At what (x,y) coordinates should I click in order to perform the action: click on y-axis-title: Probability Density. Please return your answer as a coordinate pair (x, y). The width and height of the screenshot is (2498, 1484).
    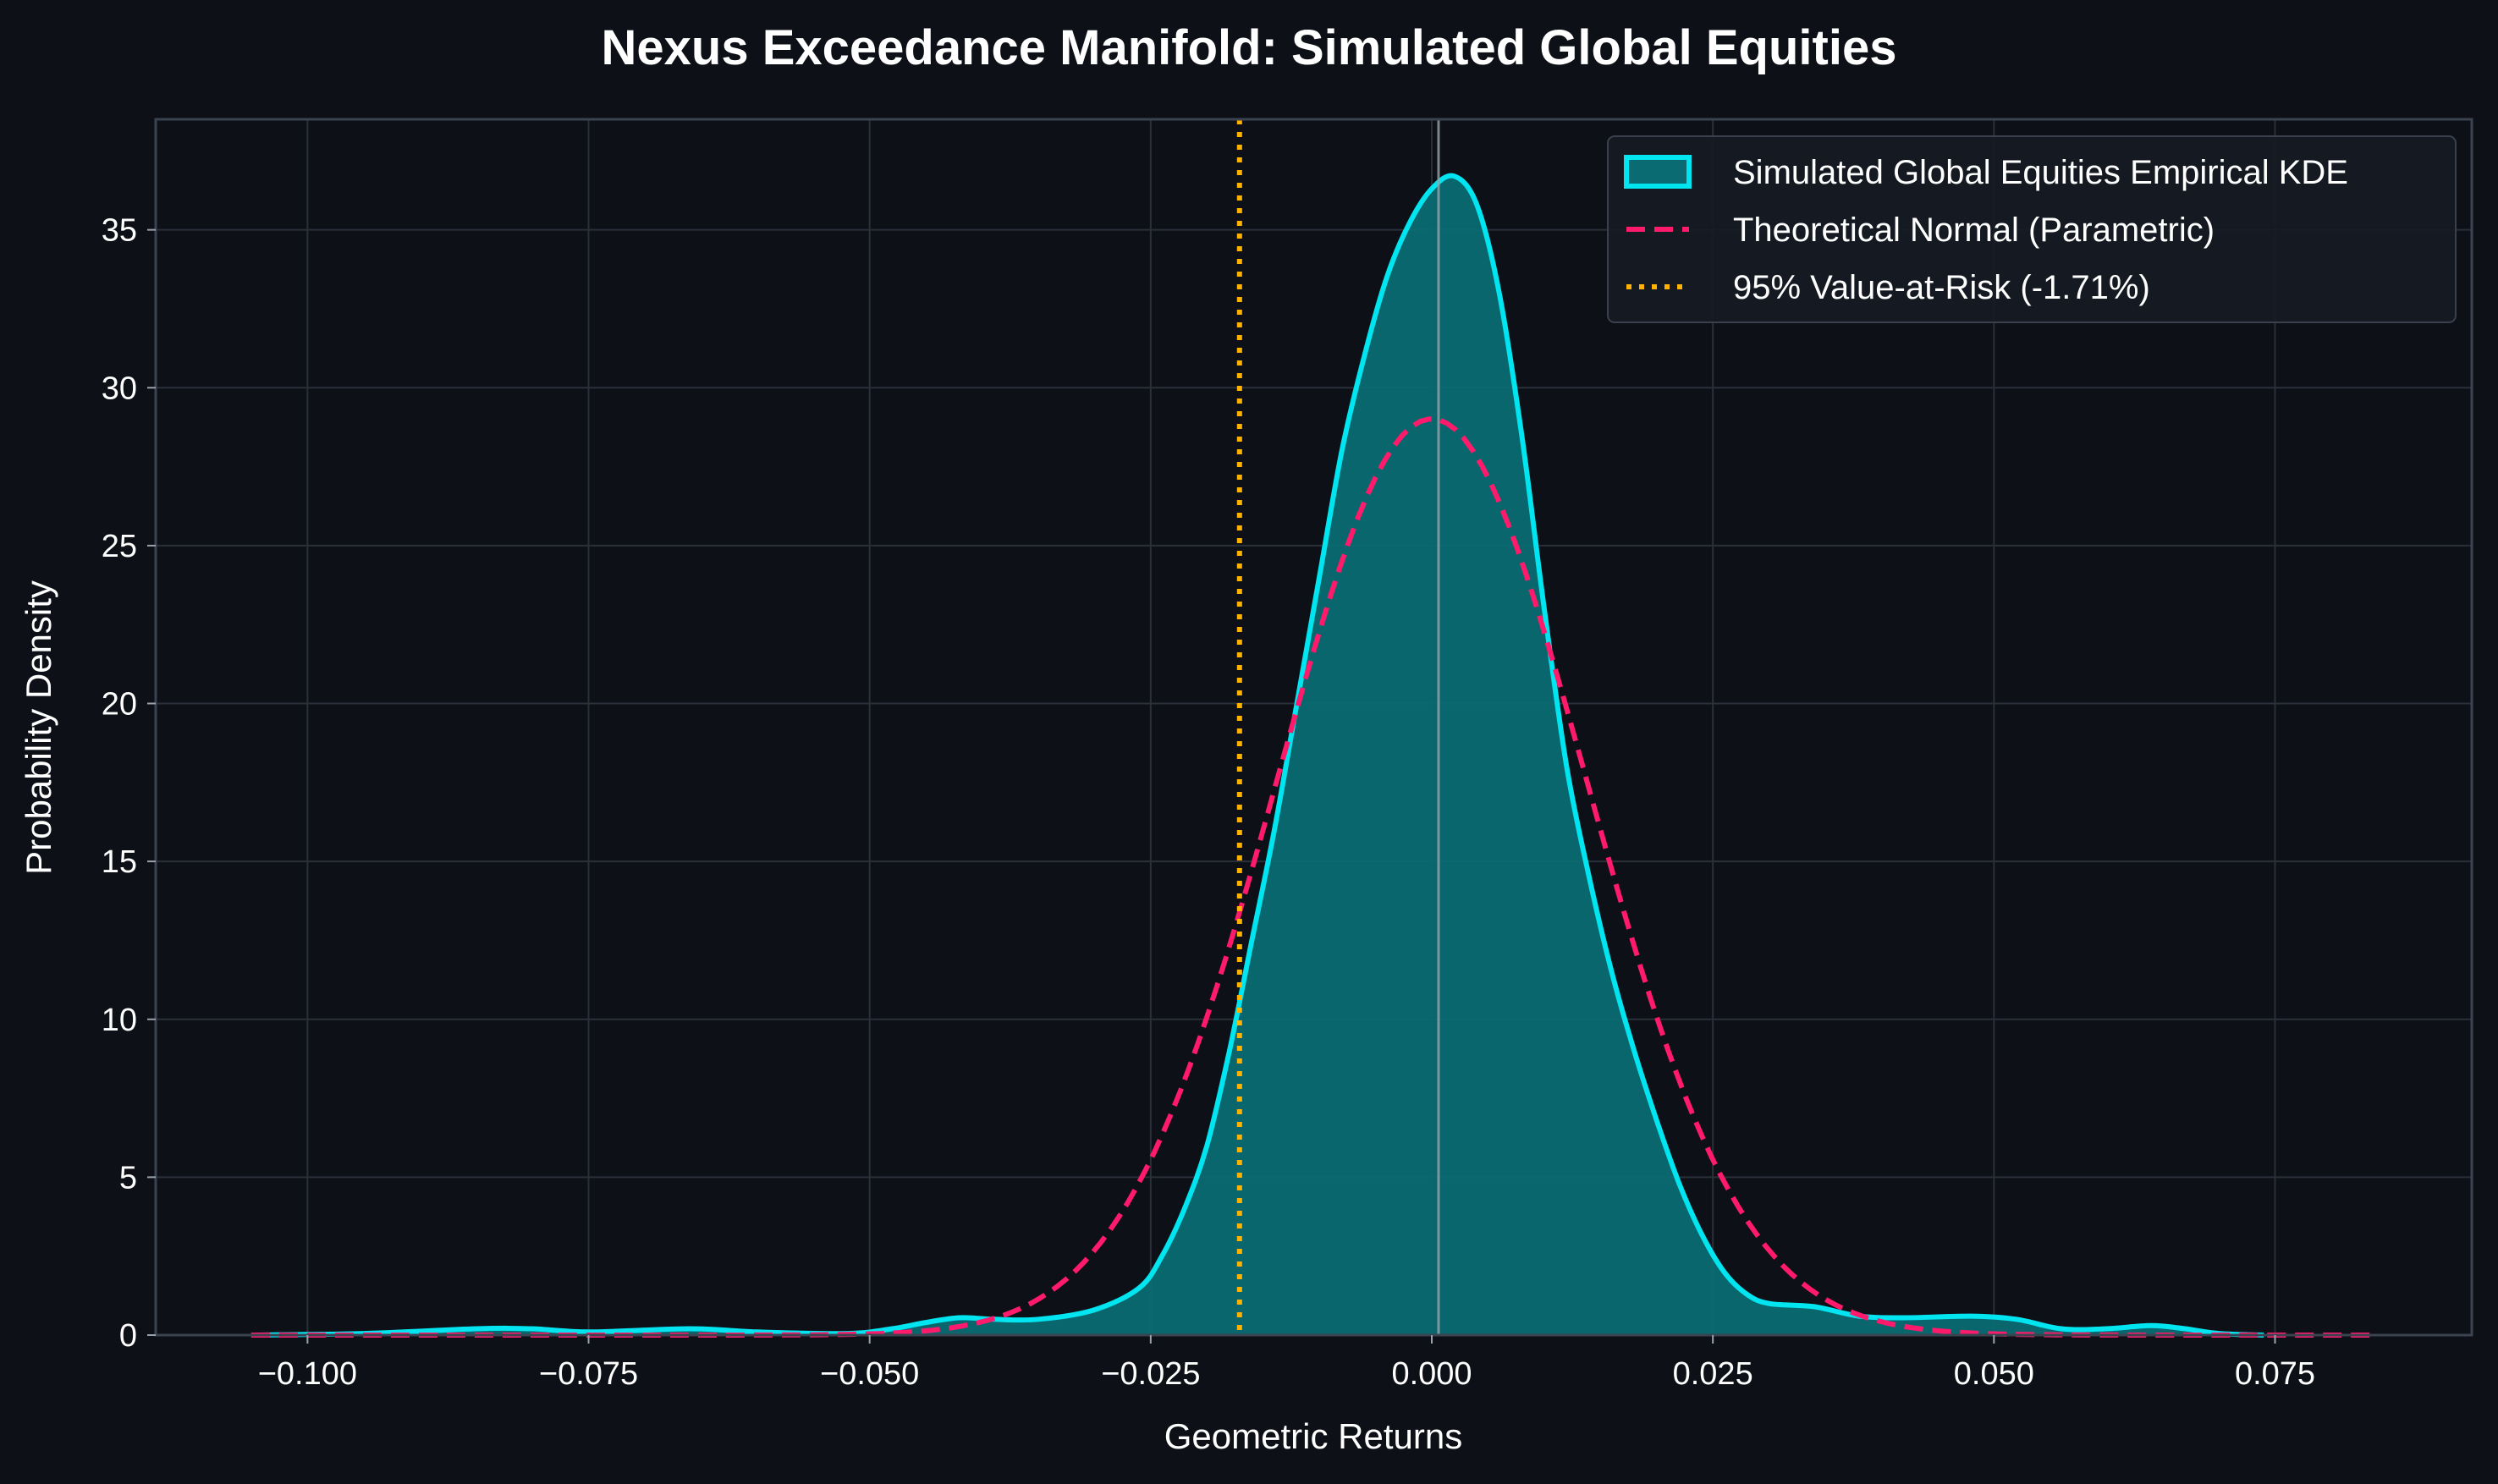
    Looking at the image, I should click on (38, 727).